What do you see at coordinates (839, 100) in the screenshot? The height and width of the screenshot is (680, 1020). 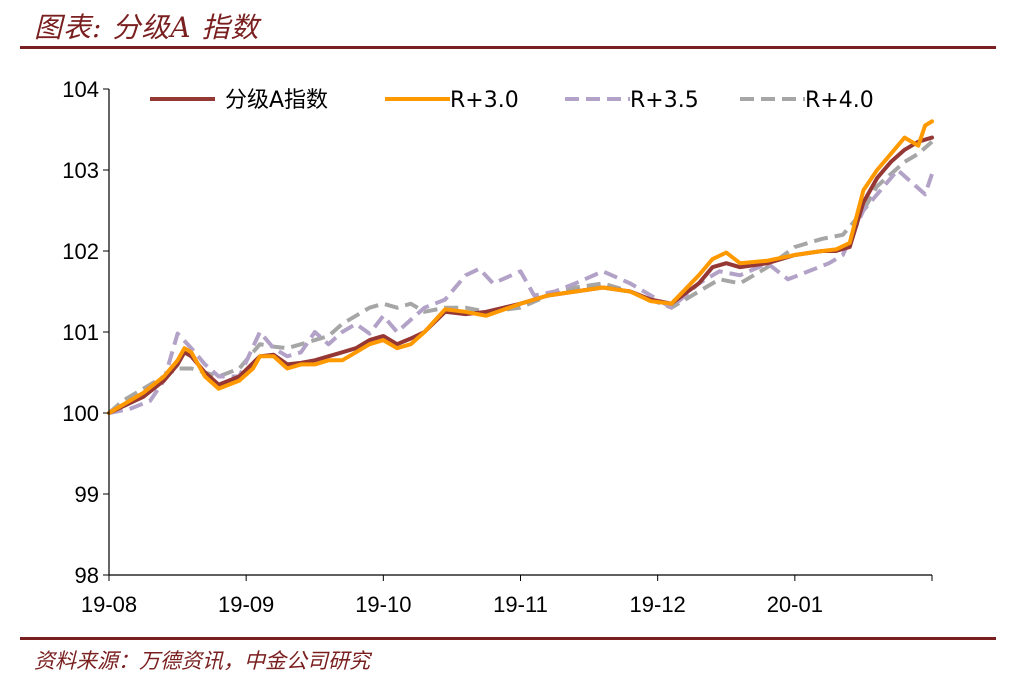 I see `legend-label-3: R+4.0` at bounding box center [839, 100].